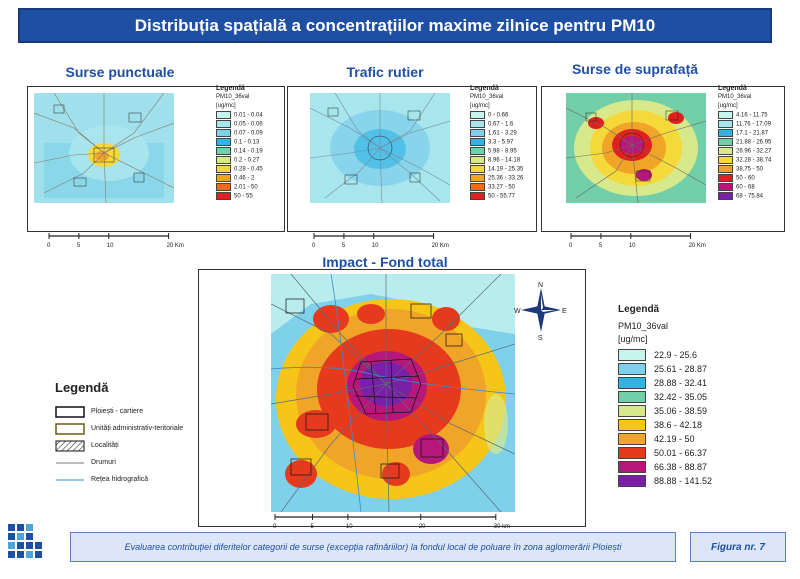 The width and height of the screenshot is (800, 579). Describe the element at coordinates (502, 133) in the screenshot. I see `legend-class-label: 1.61 - 3.29` at that location.